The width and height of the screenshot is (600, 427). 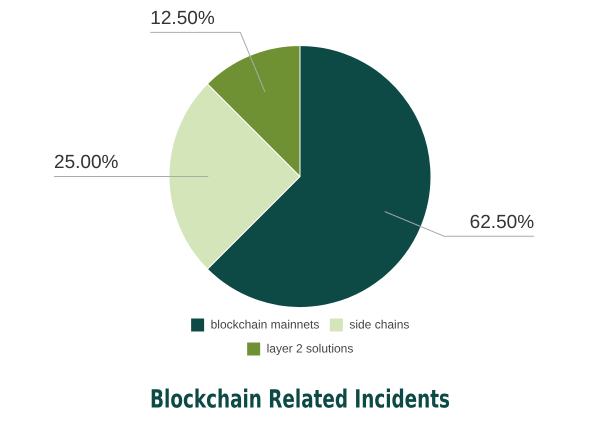 I want to click on data-label: 25.00%, so click(x=86, y=163).